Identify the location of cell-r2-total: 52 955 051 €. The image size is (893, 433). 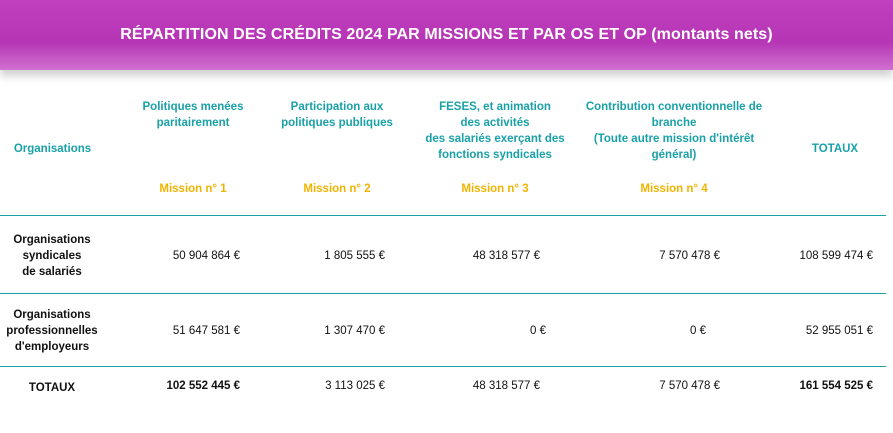
(839, 331).